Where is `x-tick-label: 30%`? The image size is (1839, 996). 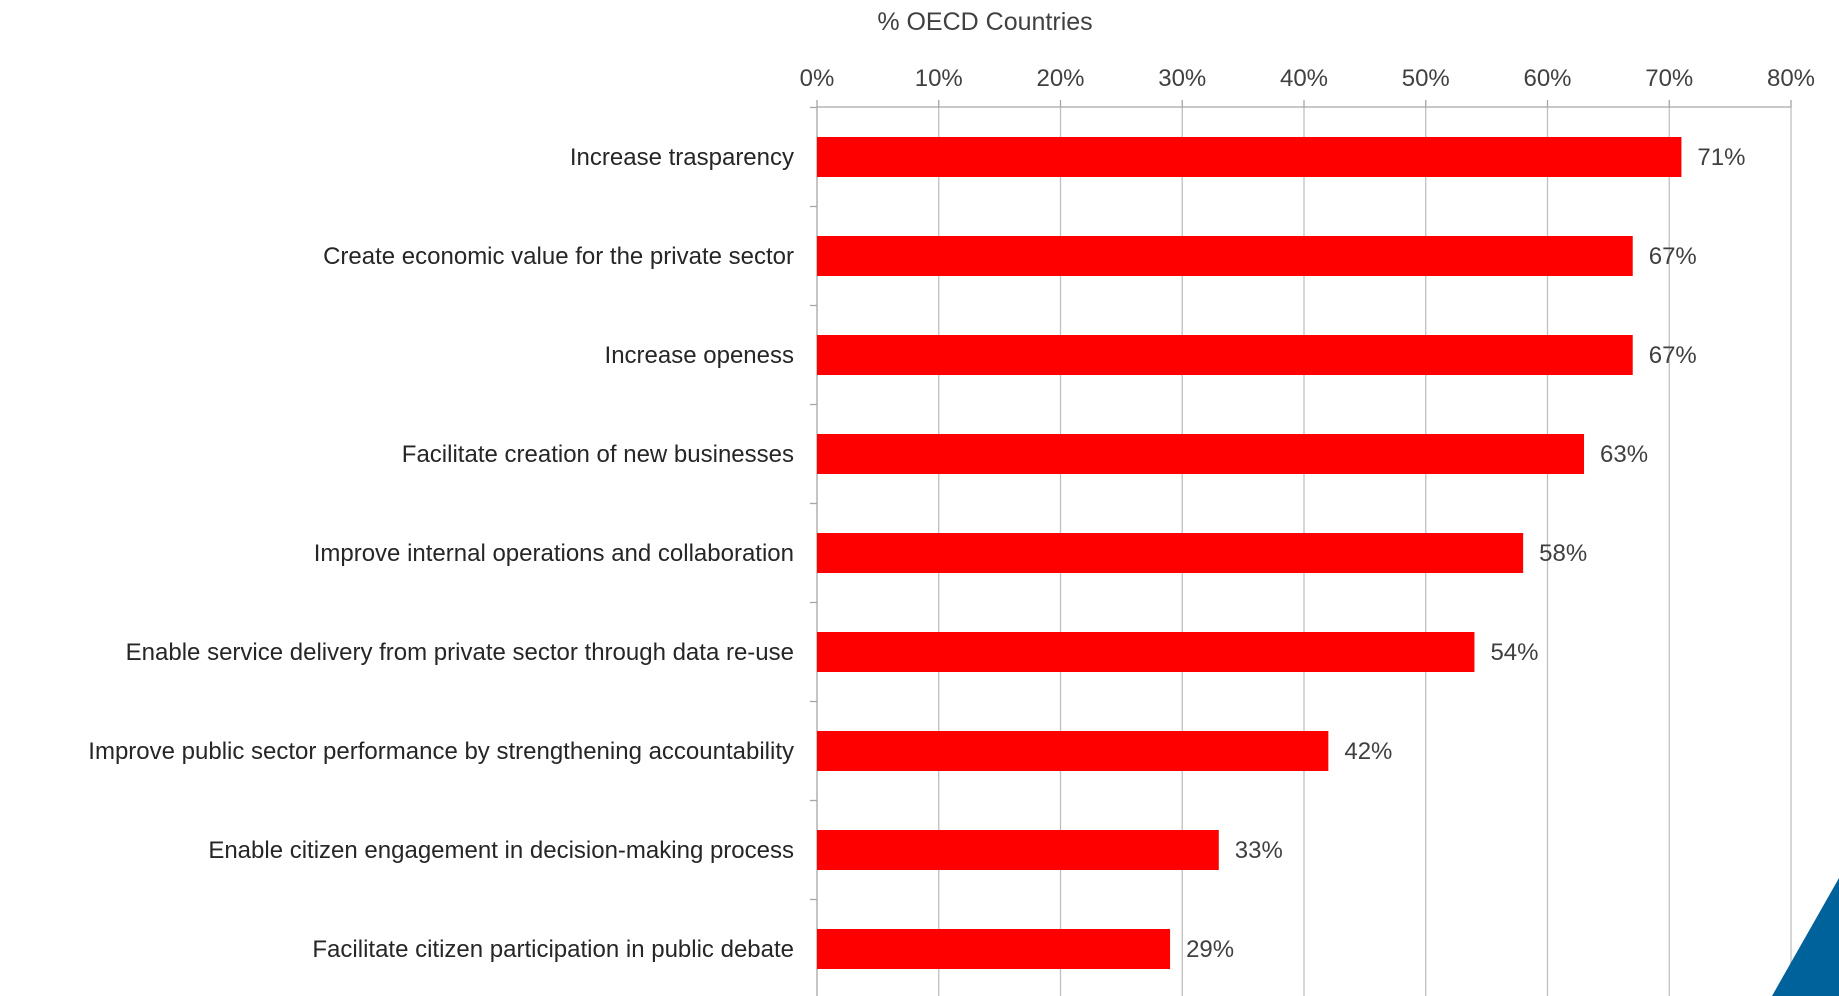
x-tick-label: 30% is located at coordinates (1182, 78).